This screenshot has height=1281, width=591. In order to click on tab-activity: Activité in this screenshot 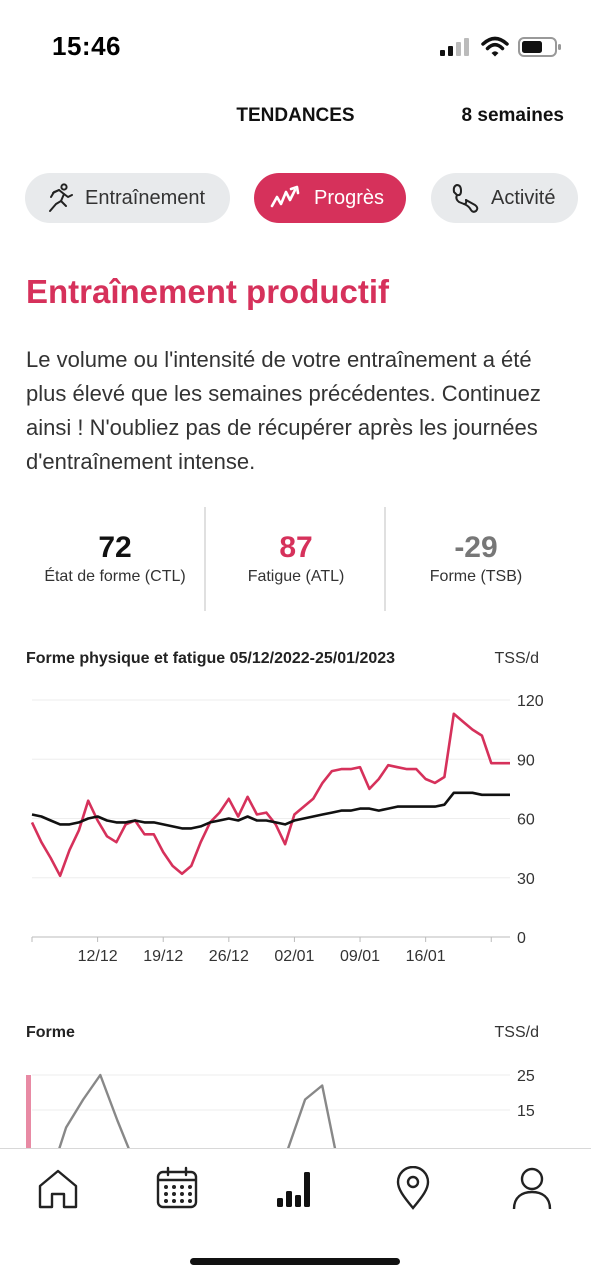, I will do `click(504, 198)`.